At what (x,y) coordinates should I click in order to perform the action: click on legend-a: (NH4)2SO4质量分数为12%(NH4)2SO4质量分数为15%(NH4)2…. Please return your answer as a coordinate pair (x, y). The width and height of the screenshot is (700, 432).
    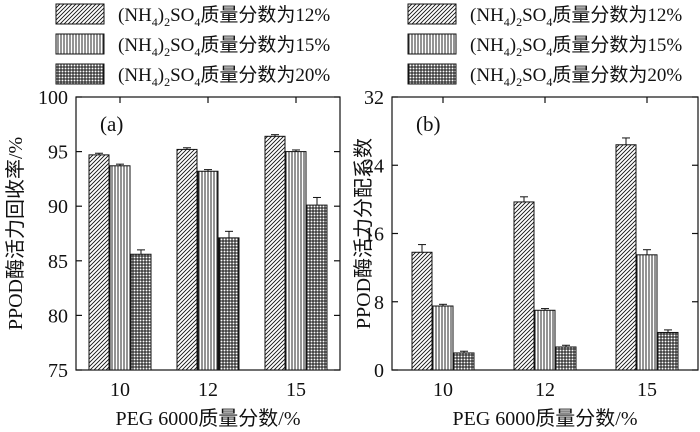
    Looking at the image, I should click on (192, 46).